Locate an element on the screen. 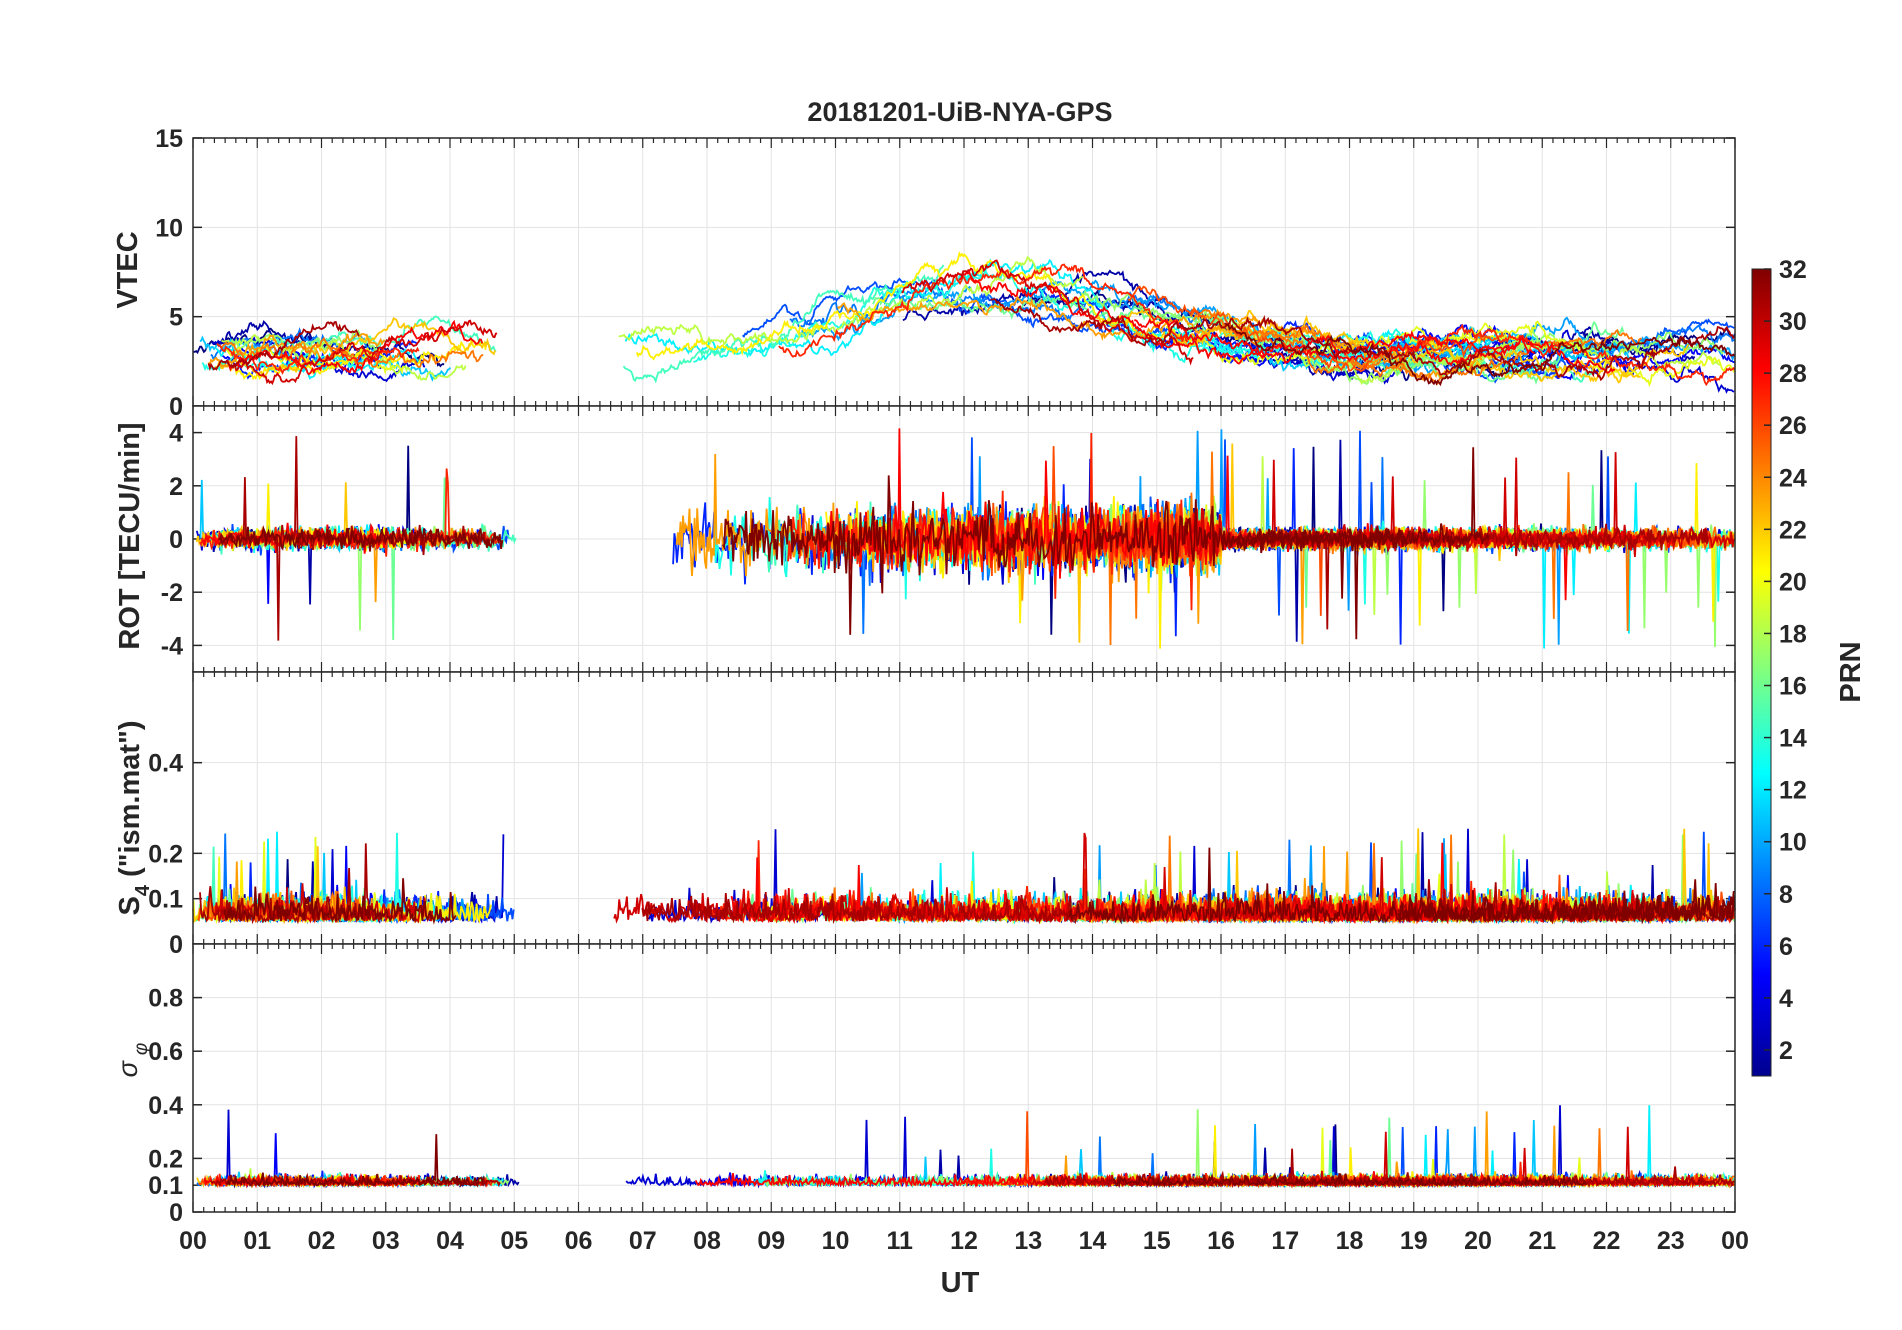  y-tick-label: 0.8 is located at coordinates (165, 999).